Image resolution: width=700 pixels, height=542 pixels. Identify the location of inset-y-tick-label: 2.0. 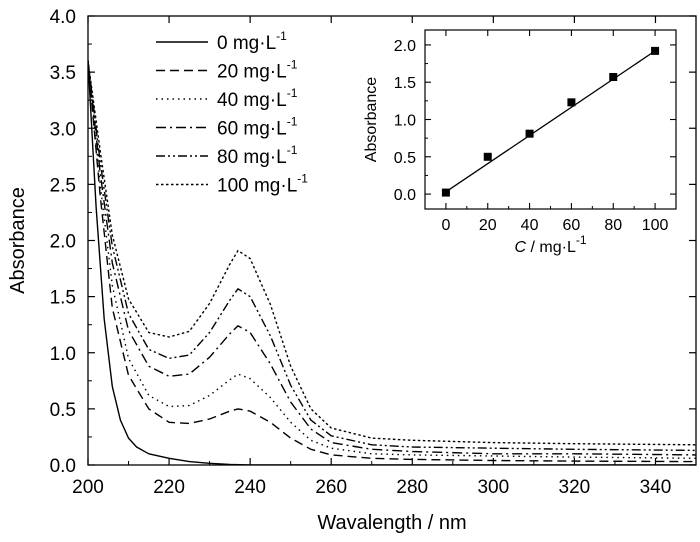
(405, 46).